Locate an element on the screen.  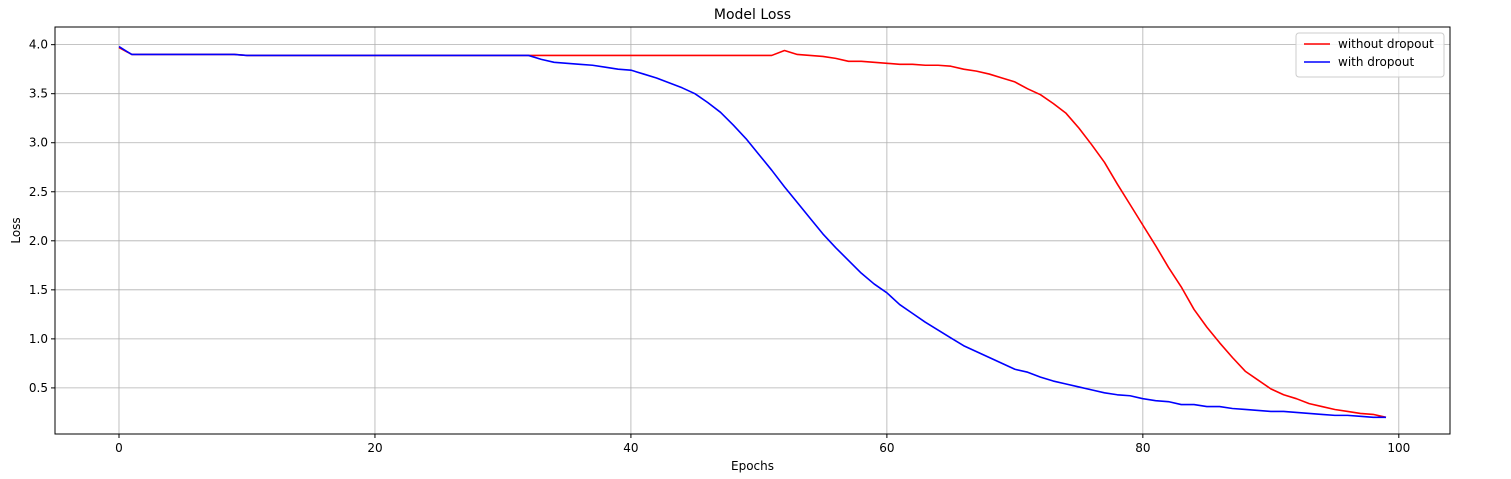
x-tick-label: 40 is located at coordinates (630, 448).